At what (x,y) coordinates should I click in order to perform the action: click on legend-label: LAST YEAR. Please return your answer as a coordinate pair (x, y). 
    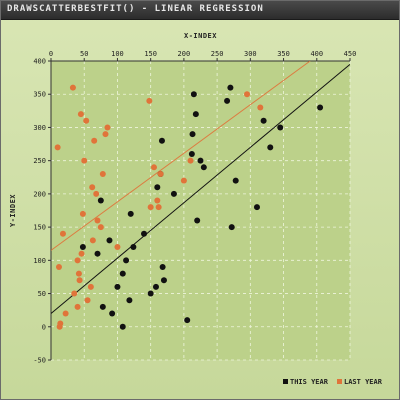
    Looking at the image, I should click on (363, 382).